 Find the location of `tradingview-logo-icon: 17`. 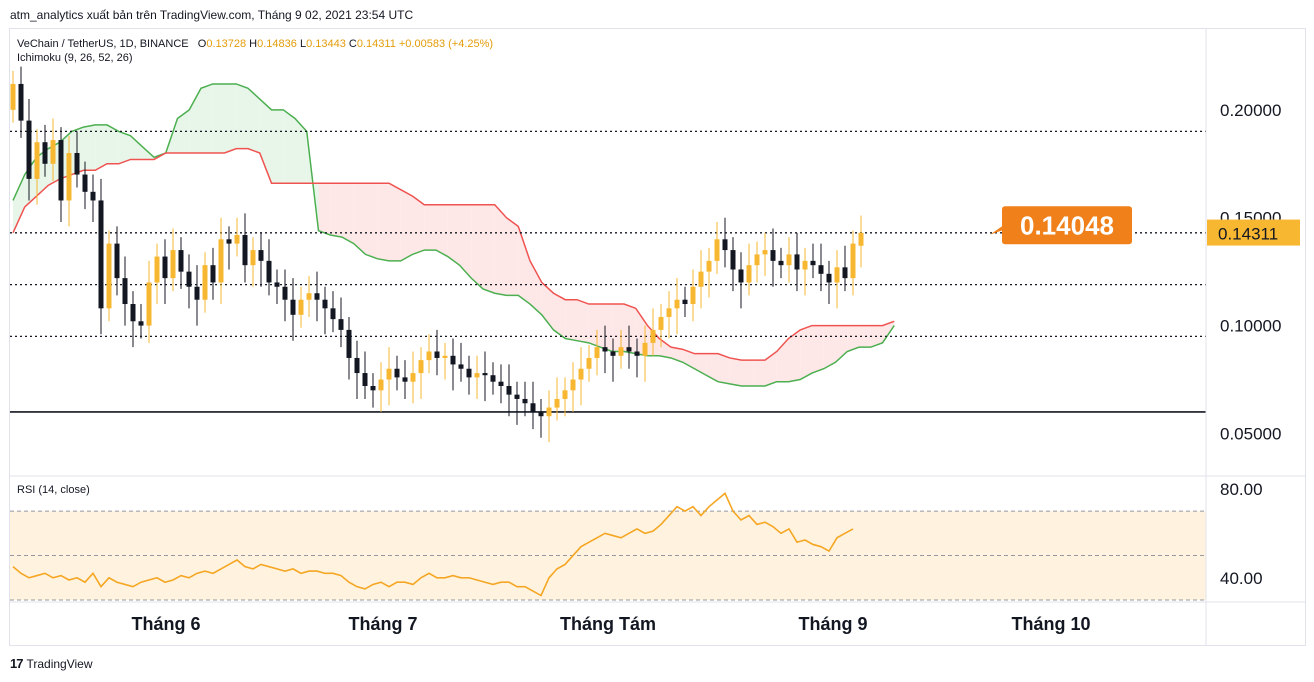

tradingview-logo-icon: 17 is located at coordinates (17, 663).